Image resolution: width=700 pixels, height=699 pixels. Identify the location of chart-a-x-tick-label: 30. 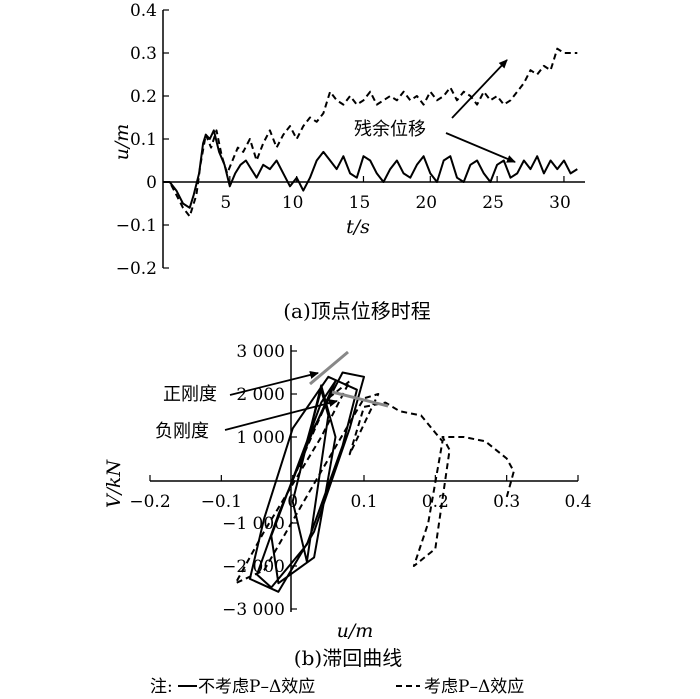
(560, 203).